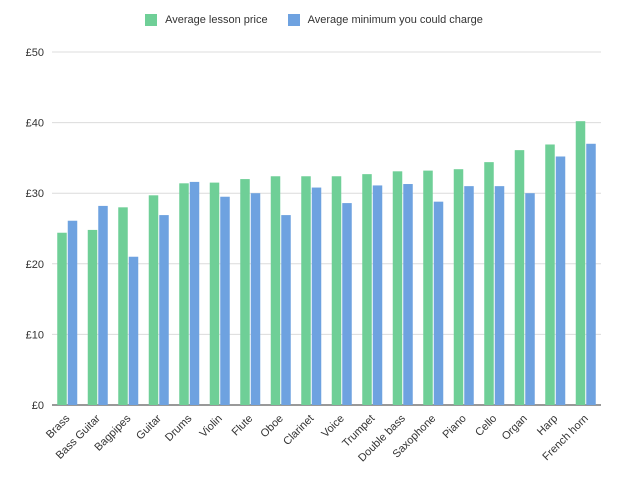 The height and width of the screenshot is (485, 628). What do you see at coordinates (149, 427) in the screenshot?
I see `x-tick-label: Guitar` at bounding box center [149, 427].